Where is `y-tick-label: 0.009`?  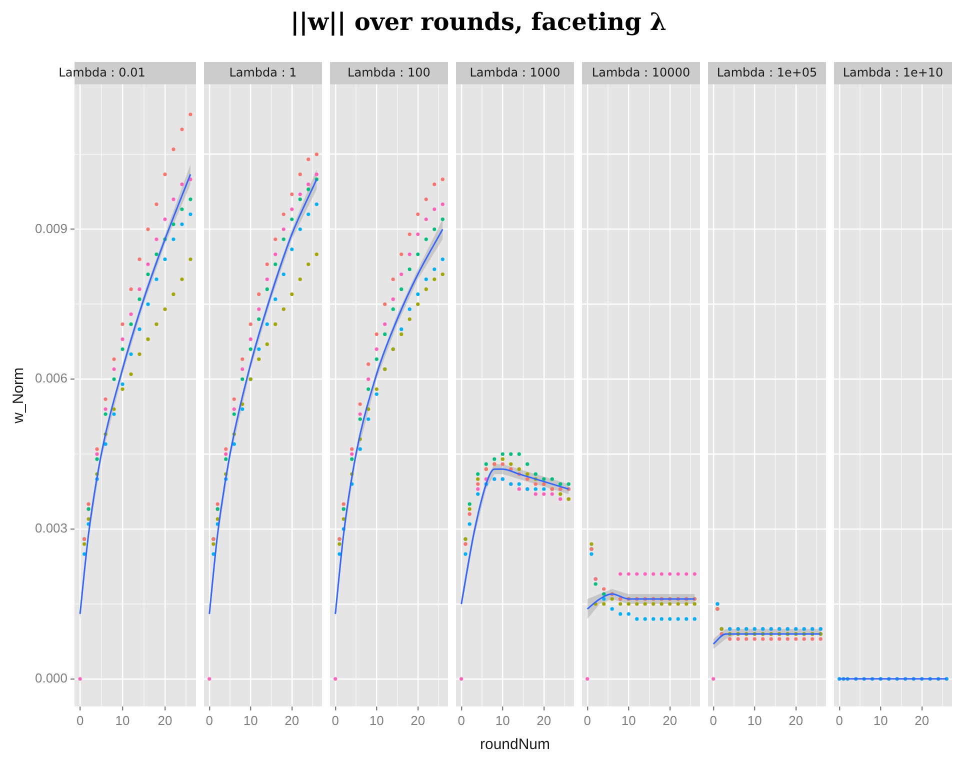 y-tick-label: 0.009 is located at coordinates (51, 228).